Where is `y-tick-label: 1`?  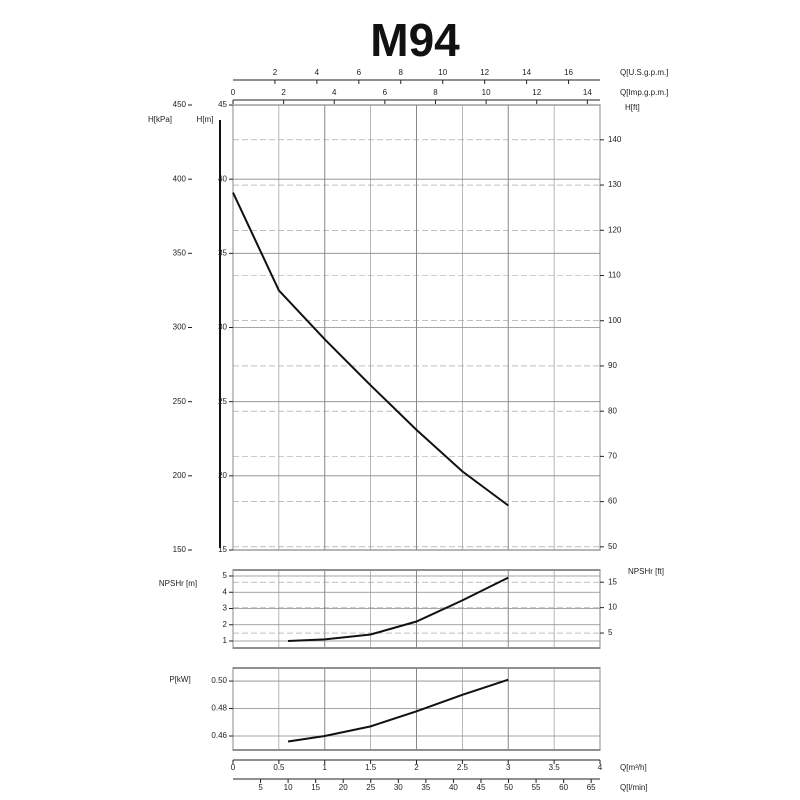 y-tick-label: 1 is located at coordinates (225, 640).